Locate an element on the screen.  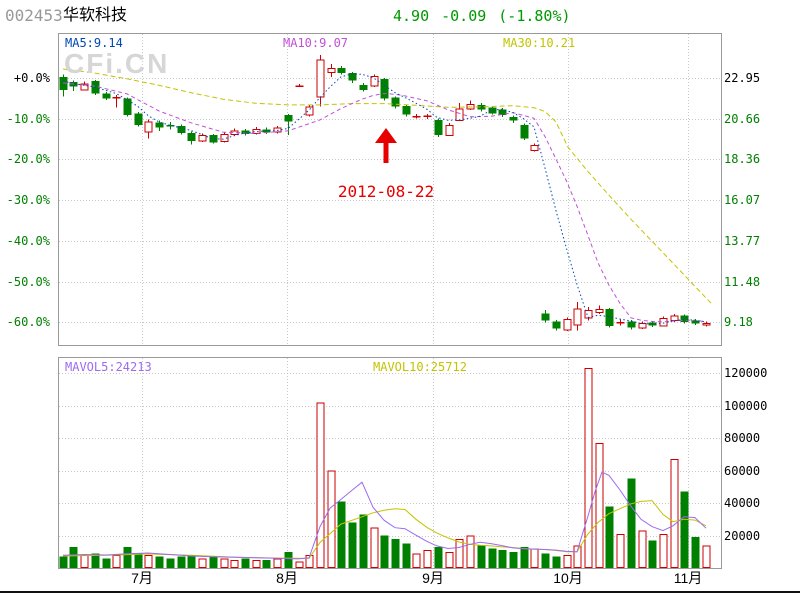
annotation-arrow is located at coordinates (386, 145).